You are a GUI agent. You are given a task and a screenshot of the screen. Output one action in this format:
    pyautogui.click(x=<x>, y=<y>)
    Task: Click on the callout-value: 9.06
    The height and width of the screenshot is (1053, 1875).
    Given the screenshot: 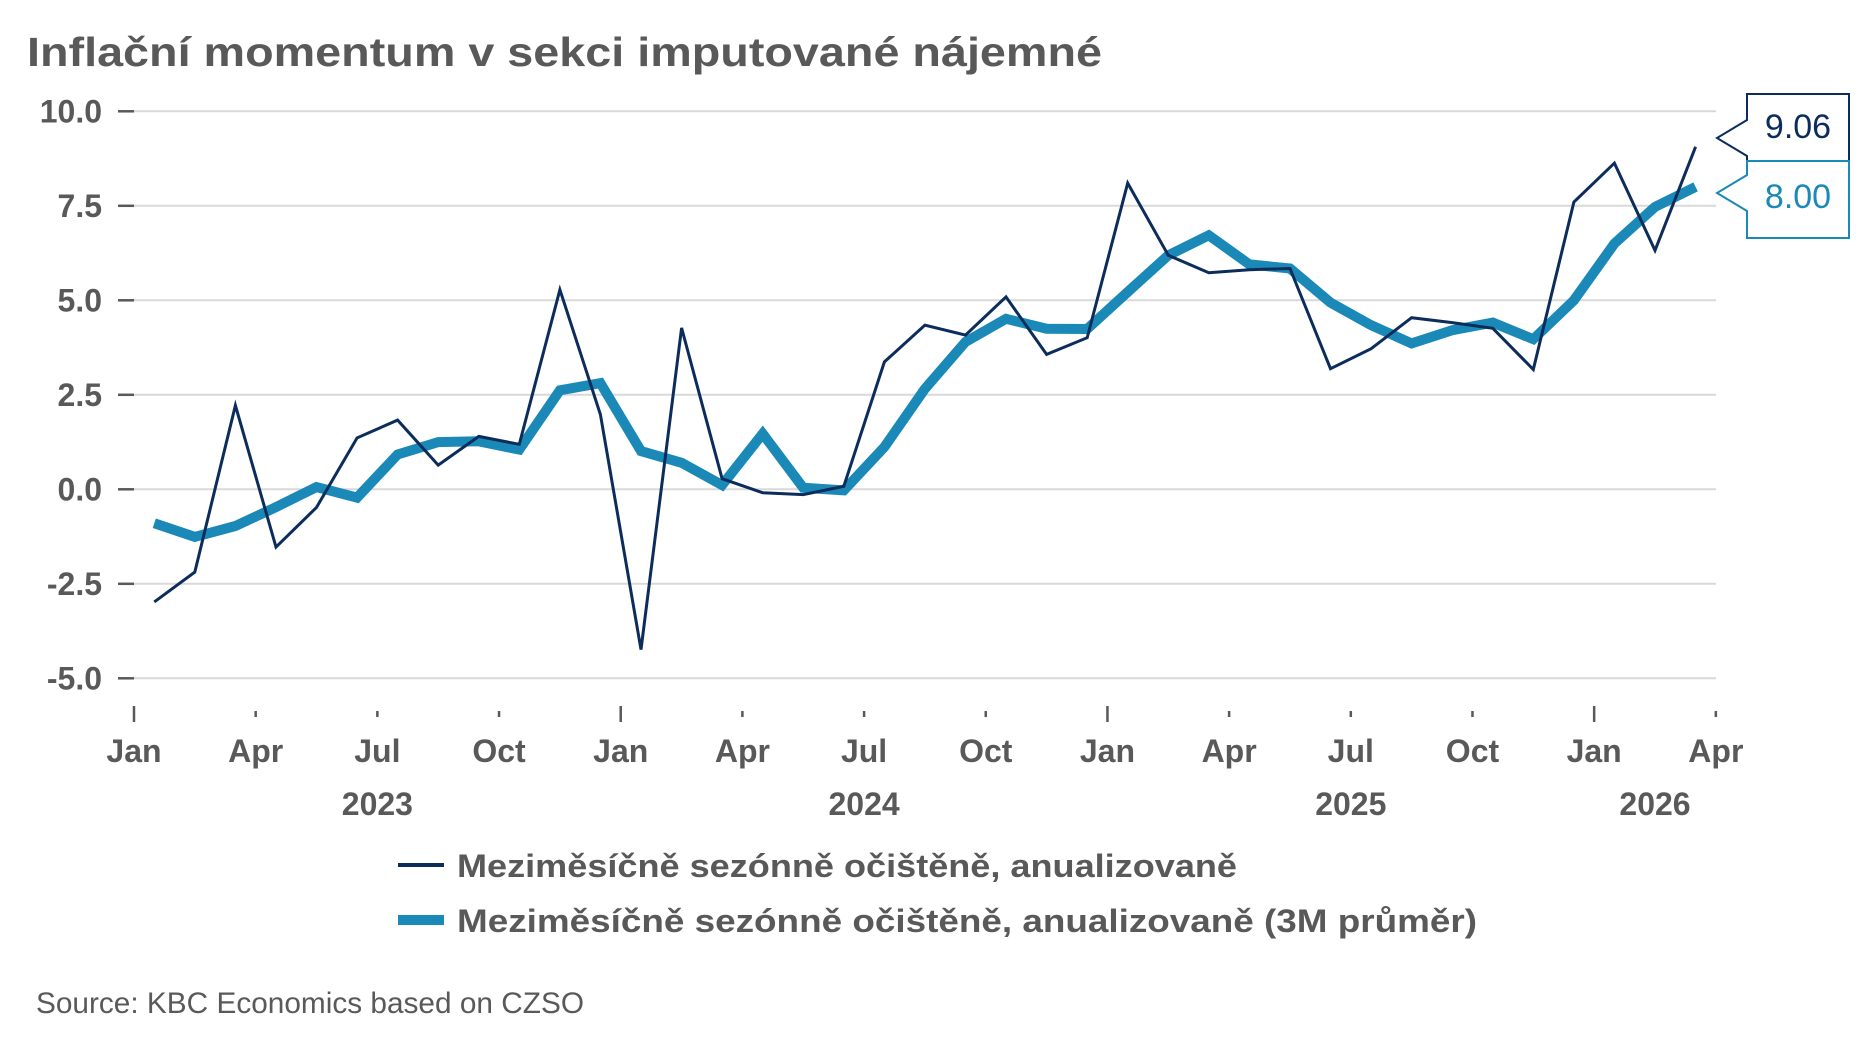 What is the action you would take?
    pyautogui.click(x=1798, y=127)
    